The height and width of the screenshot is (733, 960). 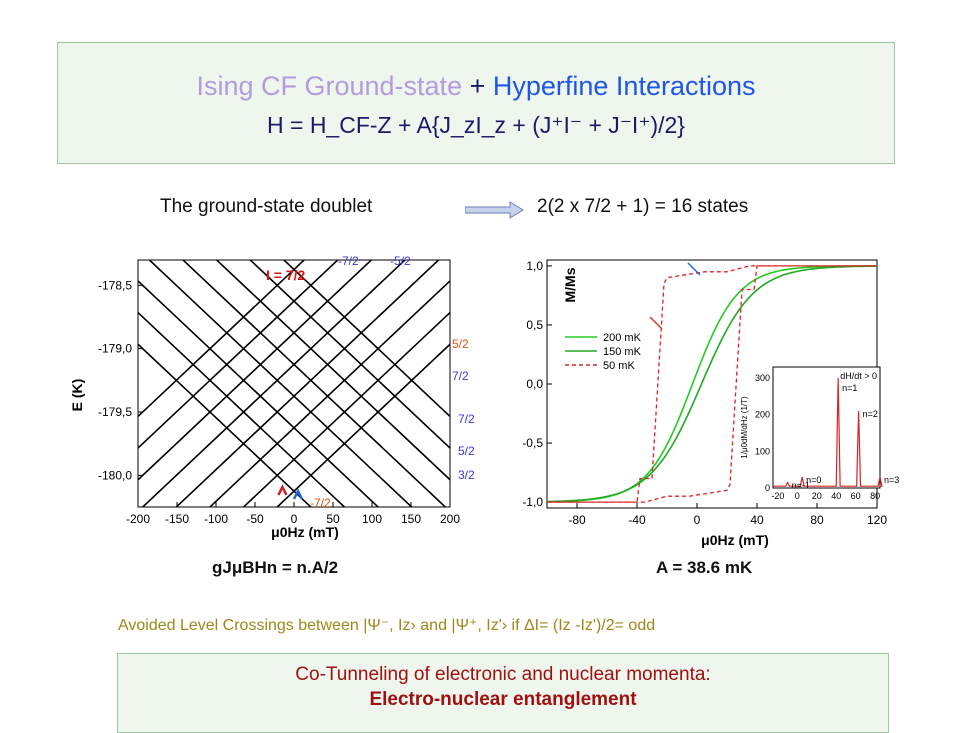 What do you see at coordinates (532, 502) in the screenshot?
I see `y-tick-label: -1,0` at bounding box center [532, 502].